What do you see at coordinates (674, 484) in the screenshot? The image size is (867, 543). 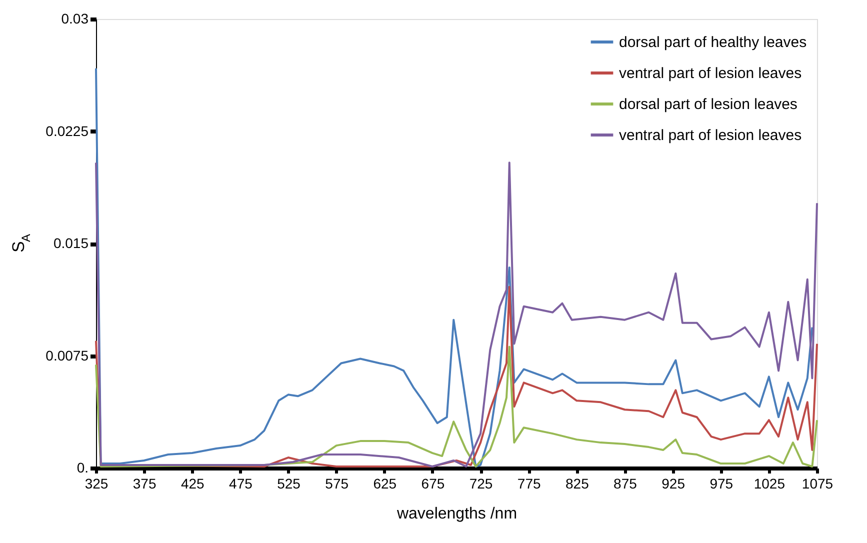 I see `x-tick-label: 925` at bounding box center [674, 484].